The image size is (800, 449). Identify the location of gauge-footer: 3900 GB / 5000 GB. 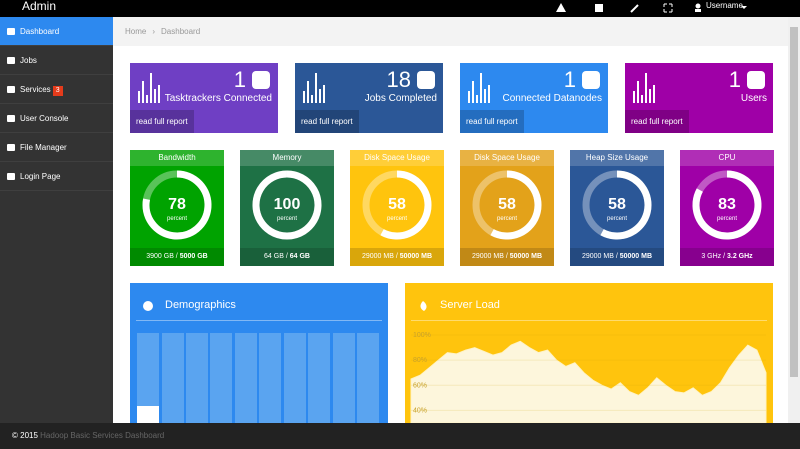
(177, 257).